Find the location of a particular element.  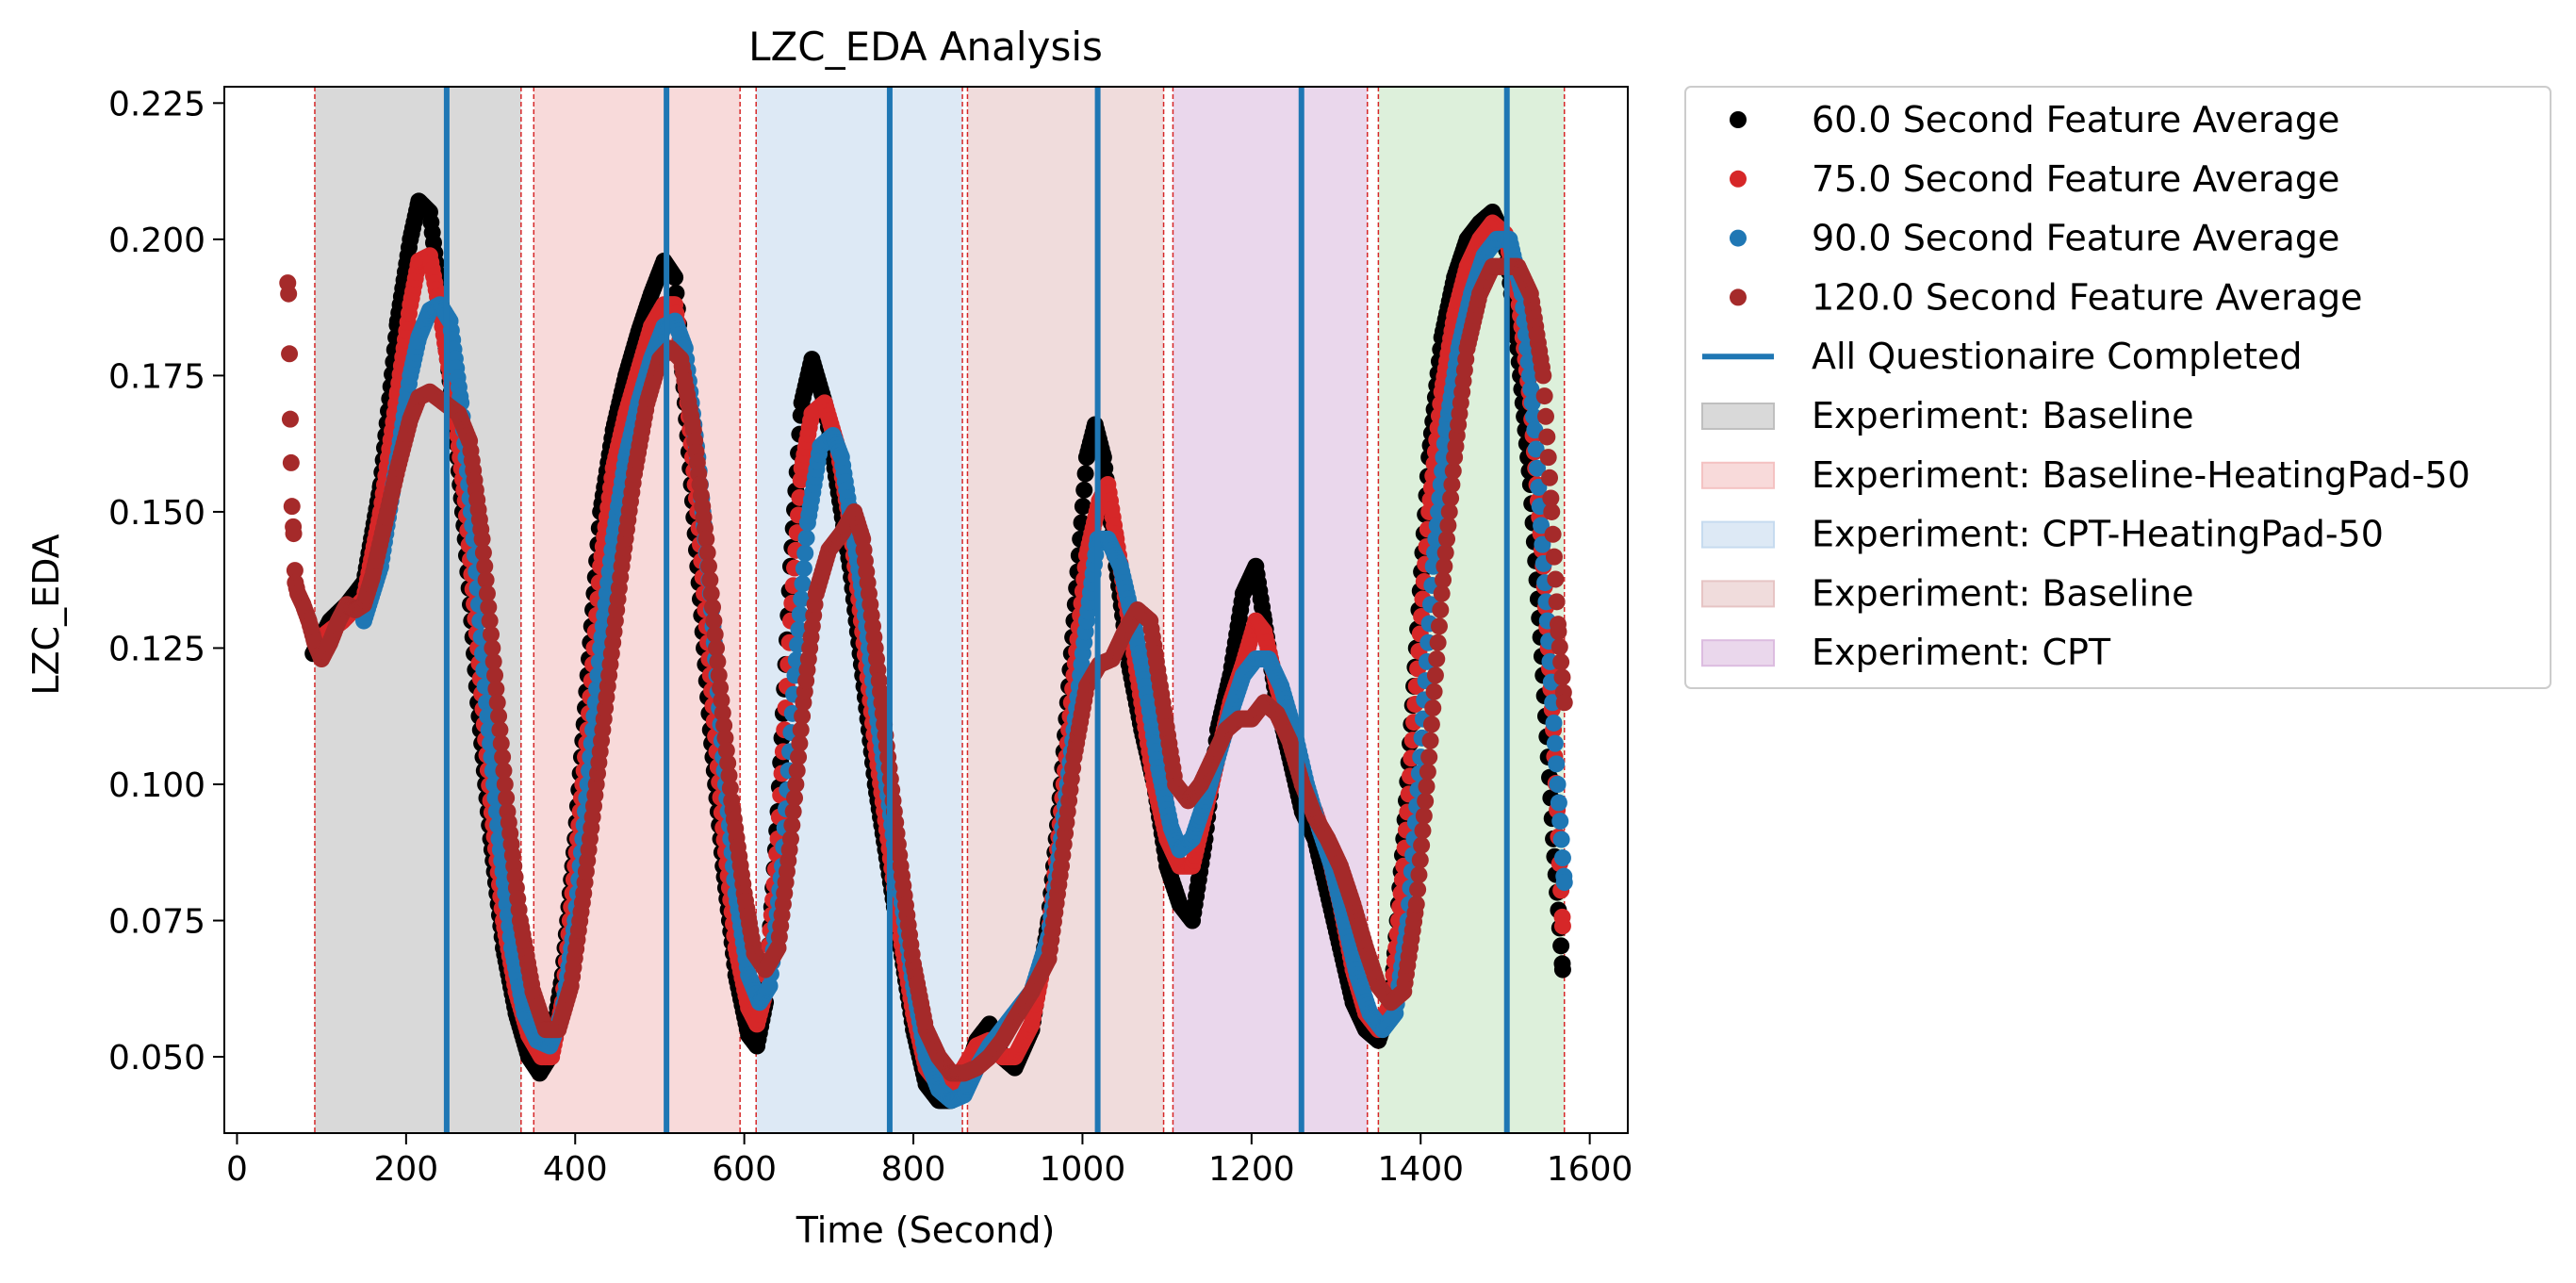

legend-label: 75.0 Second Feature Average is located at coordinates (2075, 179).